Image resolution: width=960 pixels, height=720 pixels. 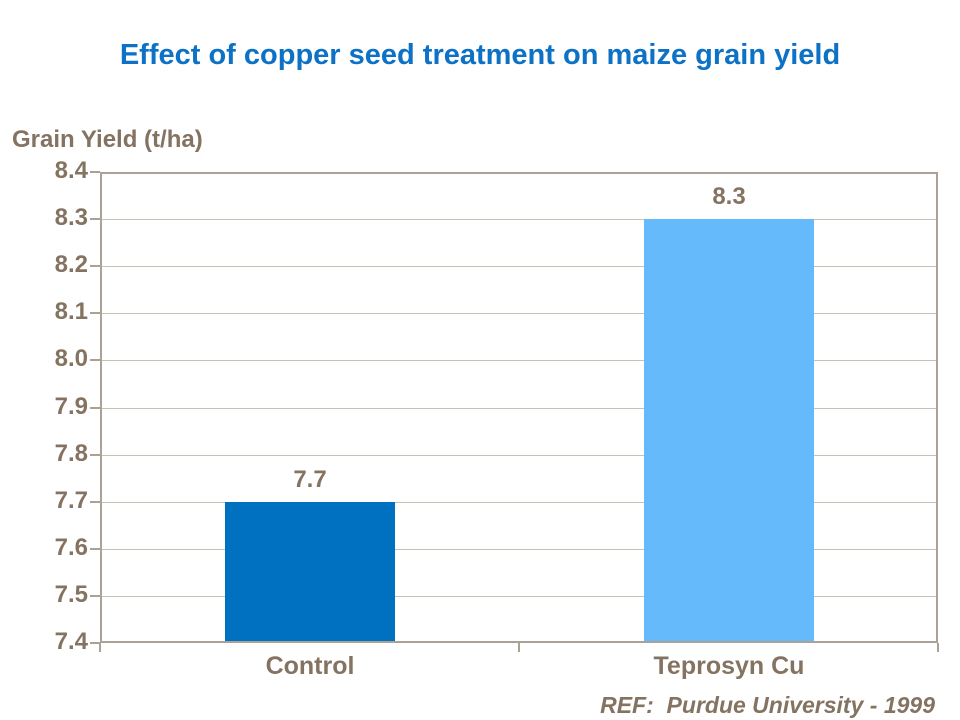 What do you see at coordinates (71, 594) in the screenshot?
I see `y-tick-label: 7.5` at bounding box center [71, 594].